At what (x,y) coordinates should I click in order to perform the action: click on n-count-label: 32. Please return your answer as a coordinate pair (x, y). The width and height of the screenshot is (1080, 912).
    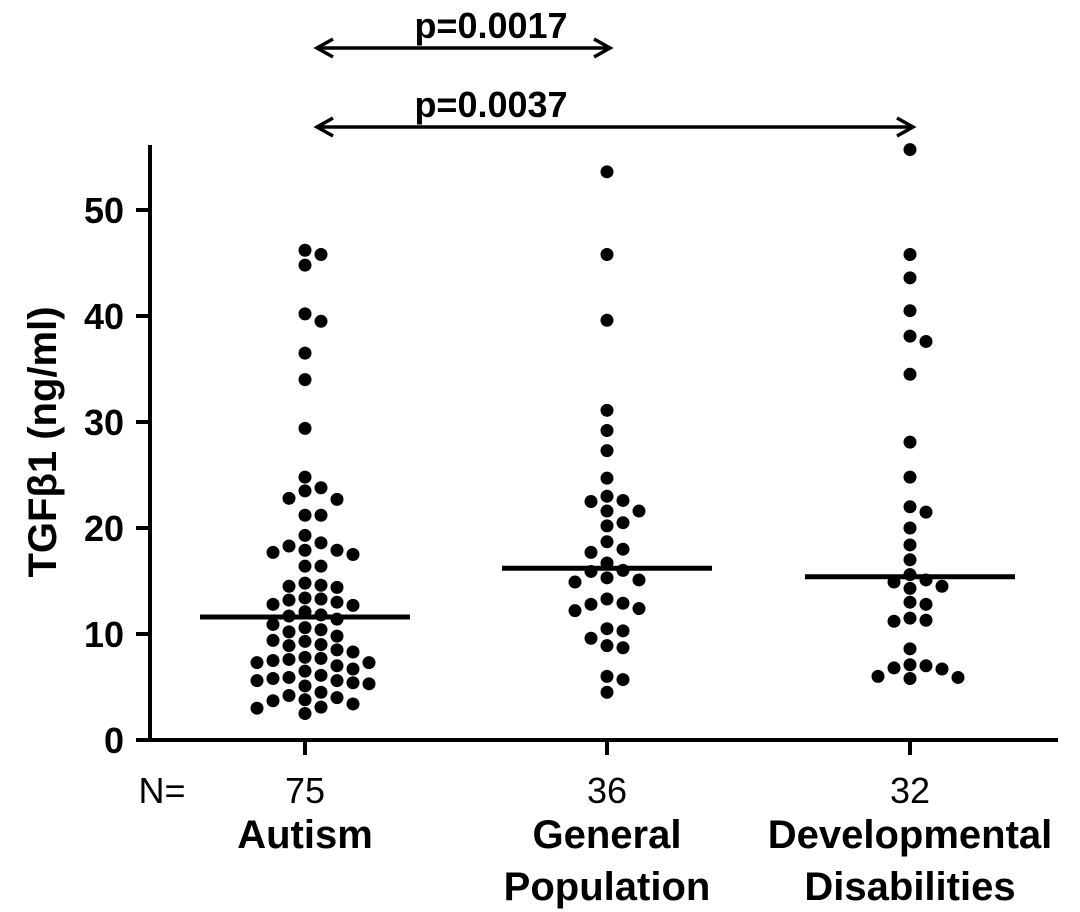
    Looking at the image, I should click on (910, 790).